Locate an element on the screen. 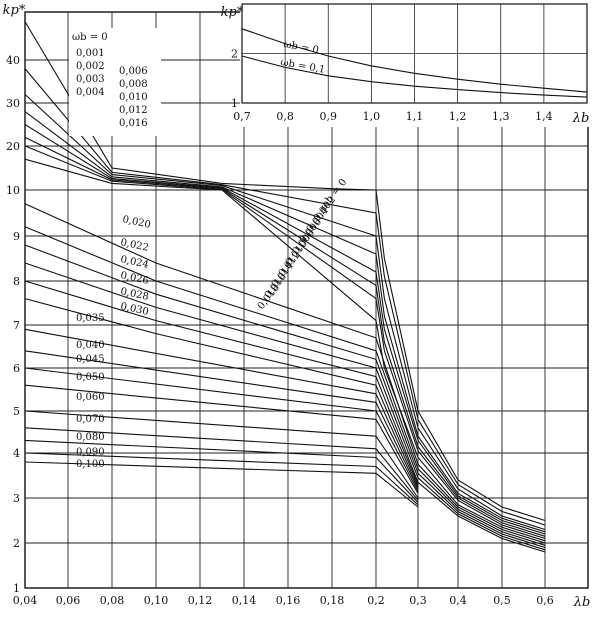 The image size is (604, 629). curve-label-lower: 0,020 is located at coordinates (136, 222).